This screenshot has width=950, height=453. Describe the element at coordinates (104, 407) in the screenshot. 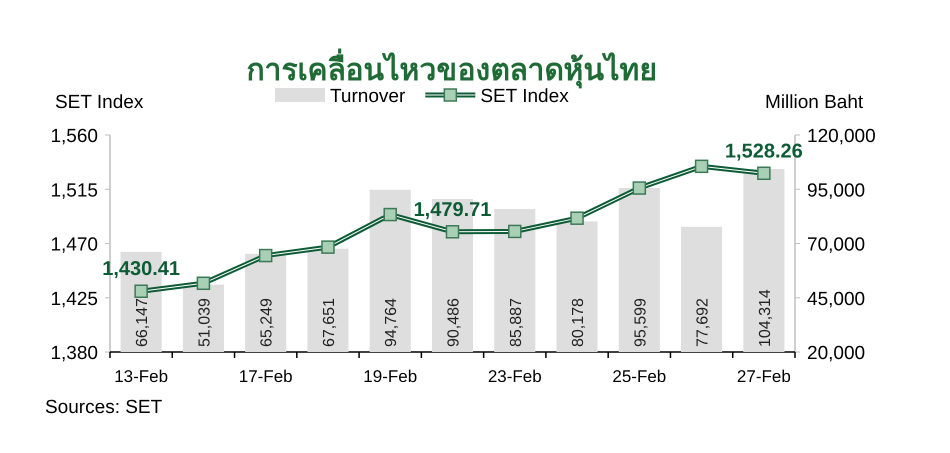

I see `source-note: Sources: SET` at that location.